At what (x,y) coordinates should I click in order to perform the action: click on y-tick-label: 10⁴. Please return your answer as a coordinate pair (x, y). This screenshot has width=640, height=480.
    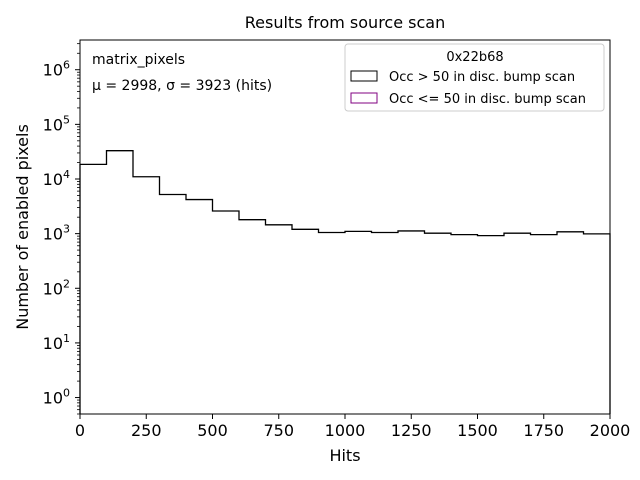
    Looking at the image, I should click on (56, 178).